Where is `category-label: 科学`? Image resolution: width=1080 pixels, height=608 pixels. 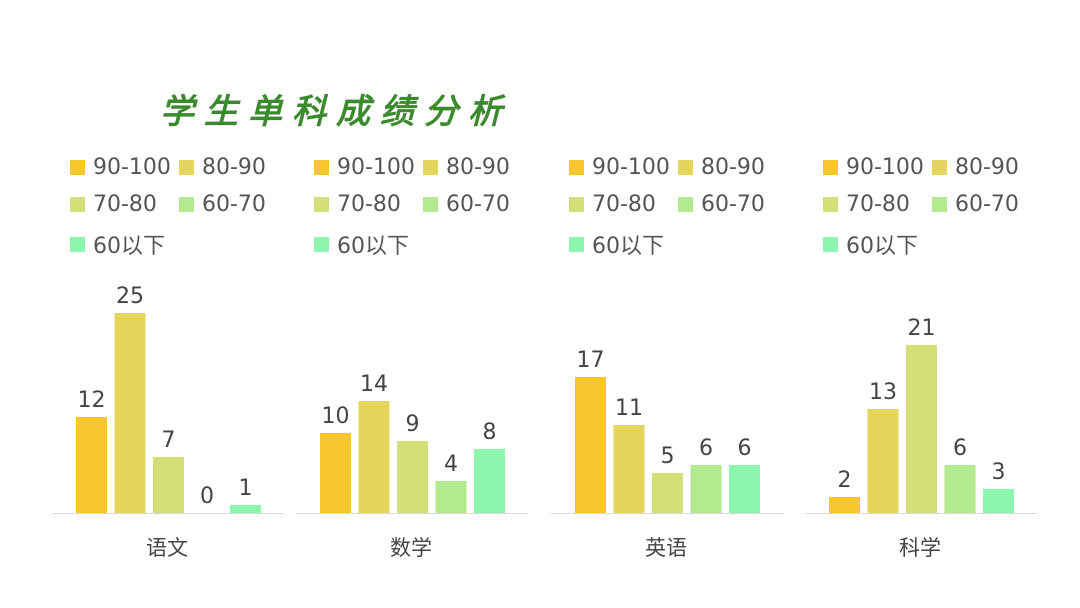 category-label: 科学 is located at coordinates (920, 548).